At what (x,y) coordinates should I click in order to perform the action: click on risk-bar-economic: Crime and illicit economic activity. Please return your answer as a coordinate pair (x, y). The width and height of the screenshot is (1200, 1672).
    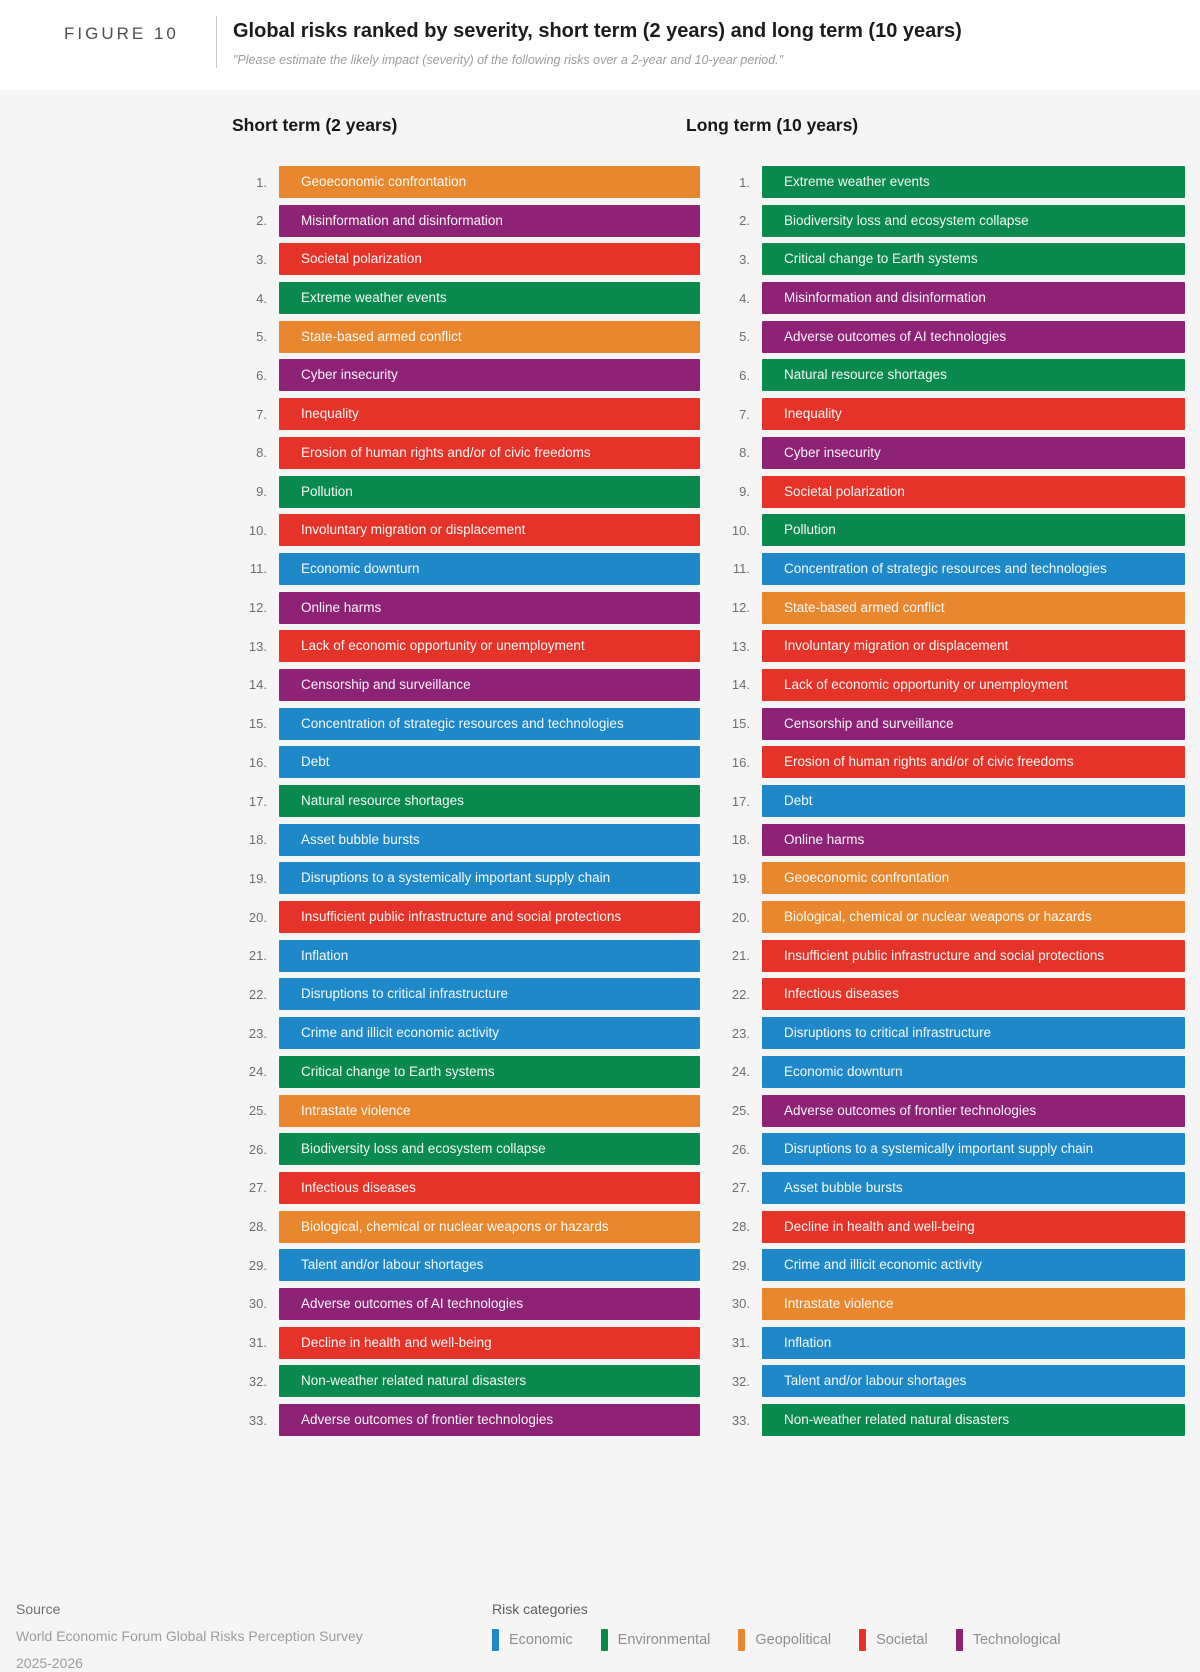
    Looking at the image, I should click on (973, 1265).